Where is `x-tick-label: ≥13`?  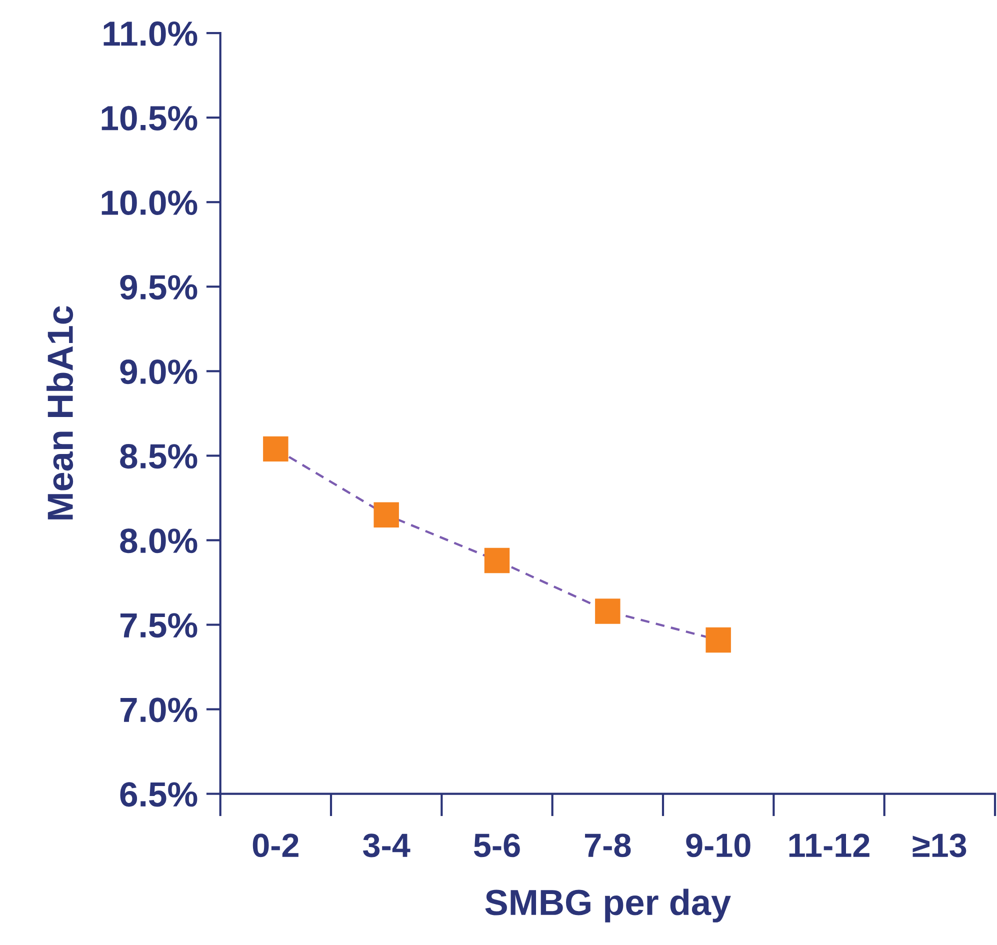 x-tick-label: ≥13 is located at coordinates (939, 846).